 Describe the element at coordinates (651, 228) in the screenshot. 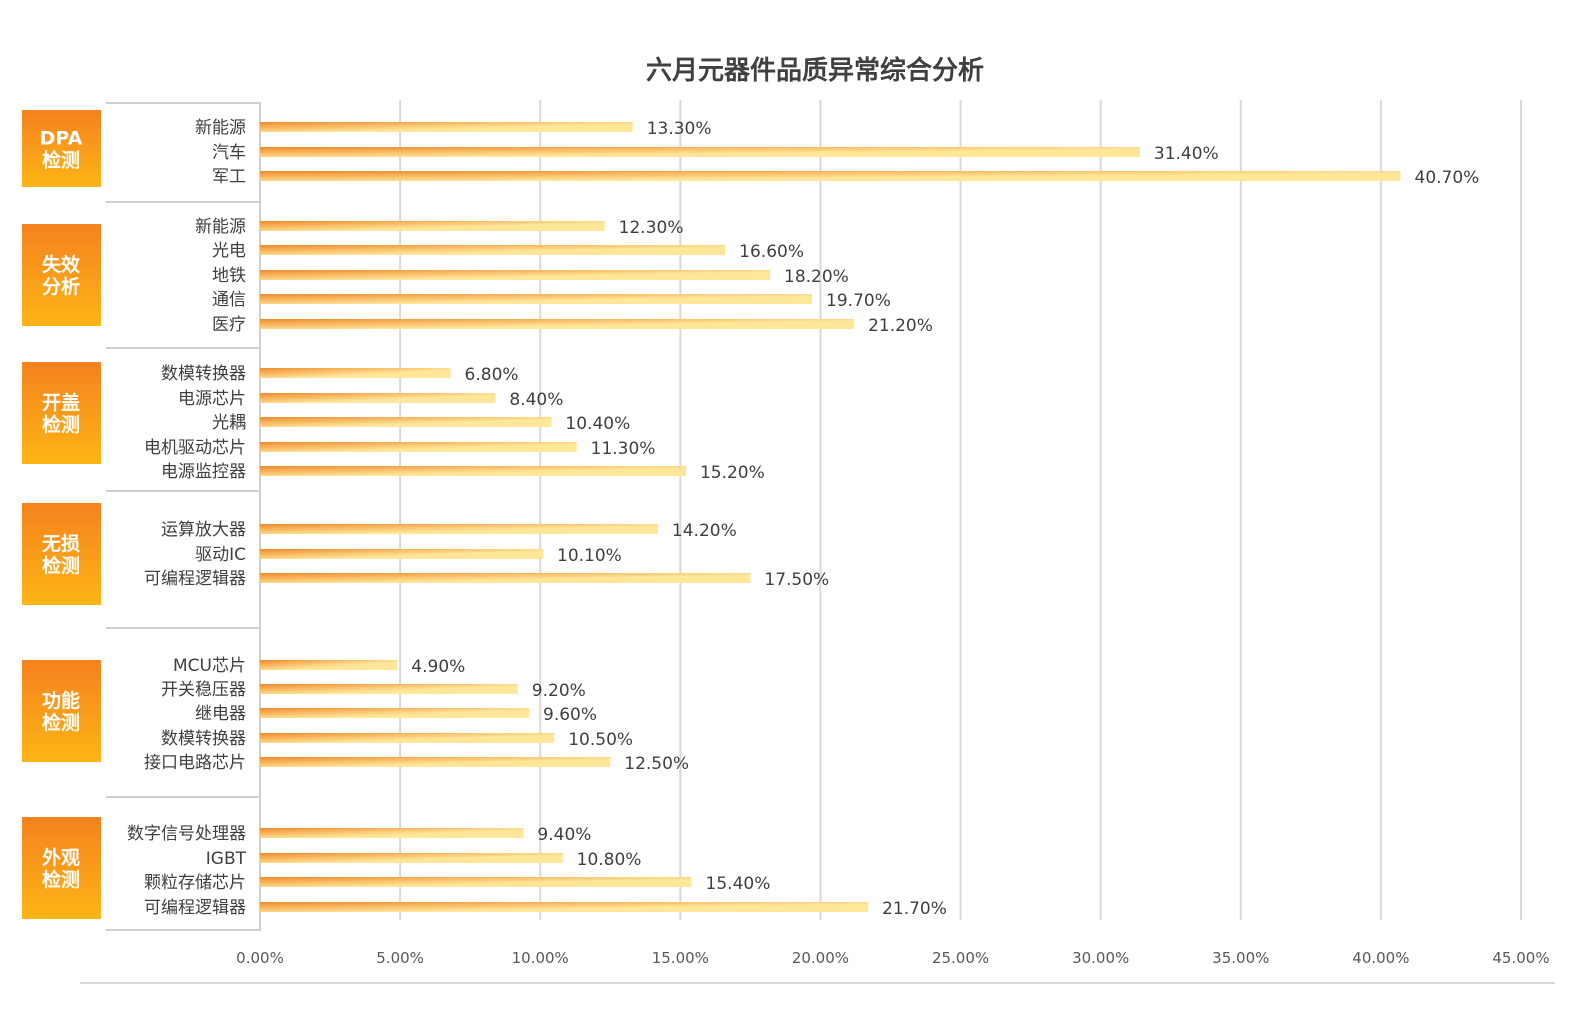

I see `data-label: 12.30%` at that location.